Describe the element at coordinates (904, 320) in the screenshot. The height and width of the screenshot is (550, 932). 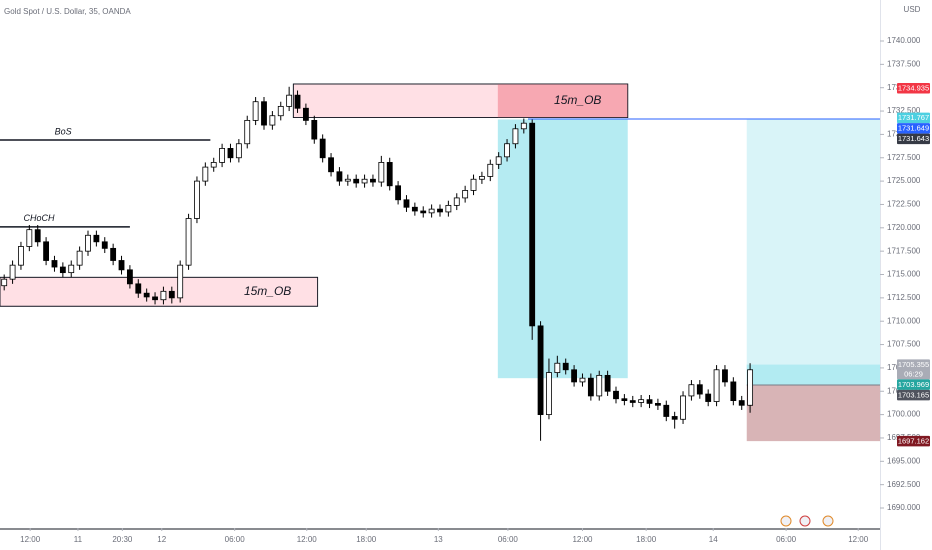
I see `y-tick-label: 1710.000` at that location.